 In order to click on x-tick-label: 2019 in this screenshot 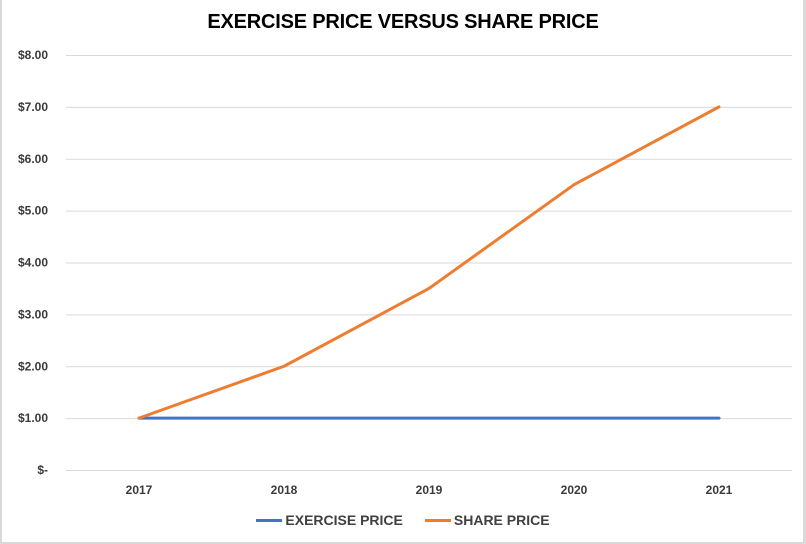, I will do `click(429, 490)`.